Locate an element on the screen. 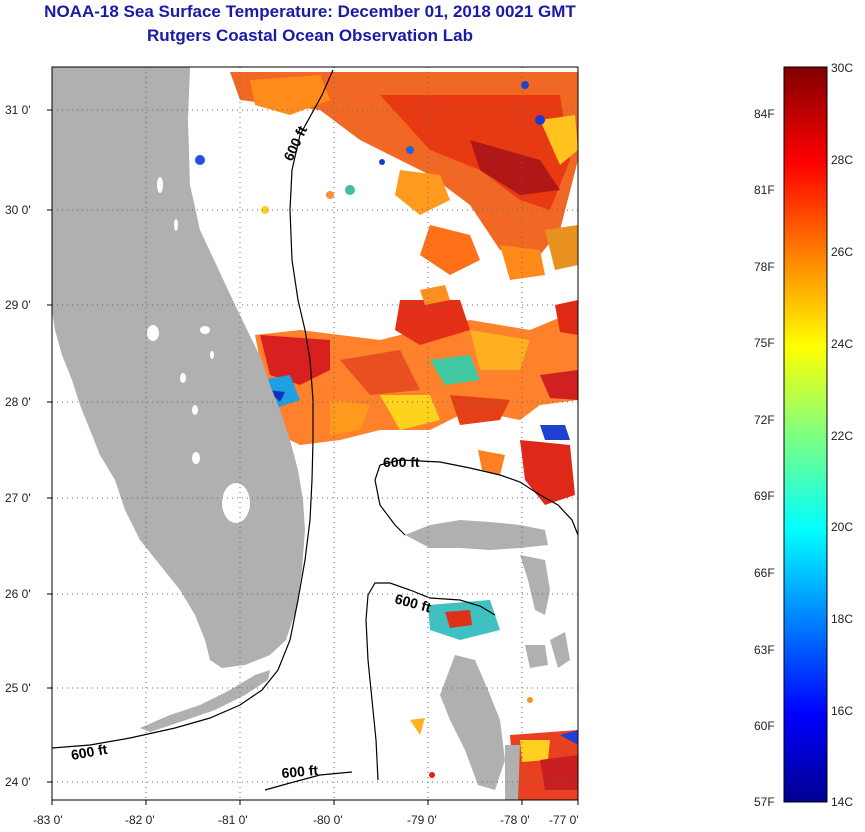  colorbar-label-c: 18C is located at coordinates (842, 619).